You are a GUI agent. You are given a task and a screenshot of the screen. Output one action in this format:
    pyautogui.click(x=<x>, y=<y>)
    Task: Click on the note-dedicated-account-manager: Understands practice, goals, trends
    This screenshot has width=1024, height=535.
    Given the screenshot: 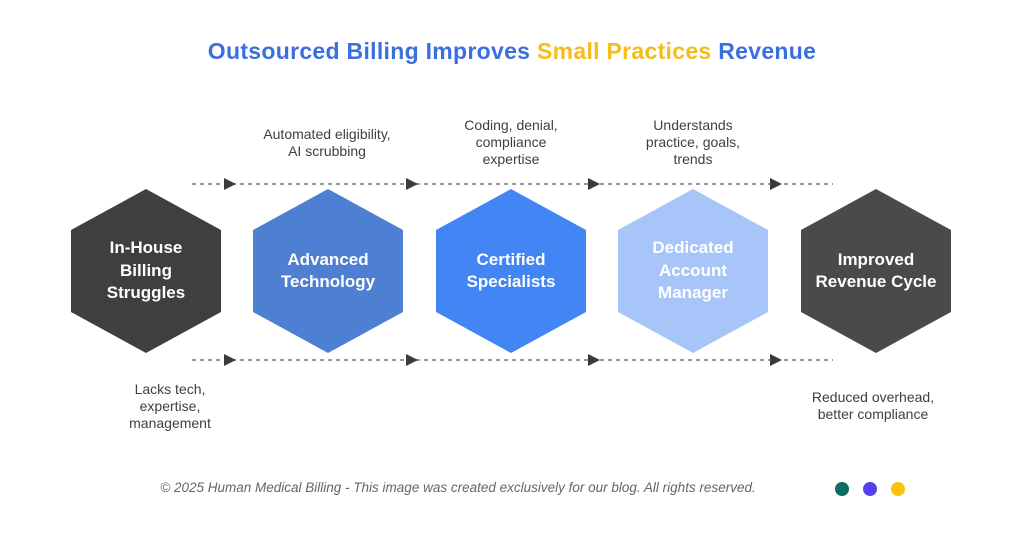 What is the action you would take?
    pyautogui.click(x=693, y=142)
    